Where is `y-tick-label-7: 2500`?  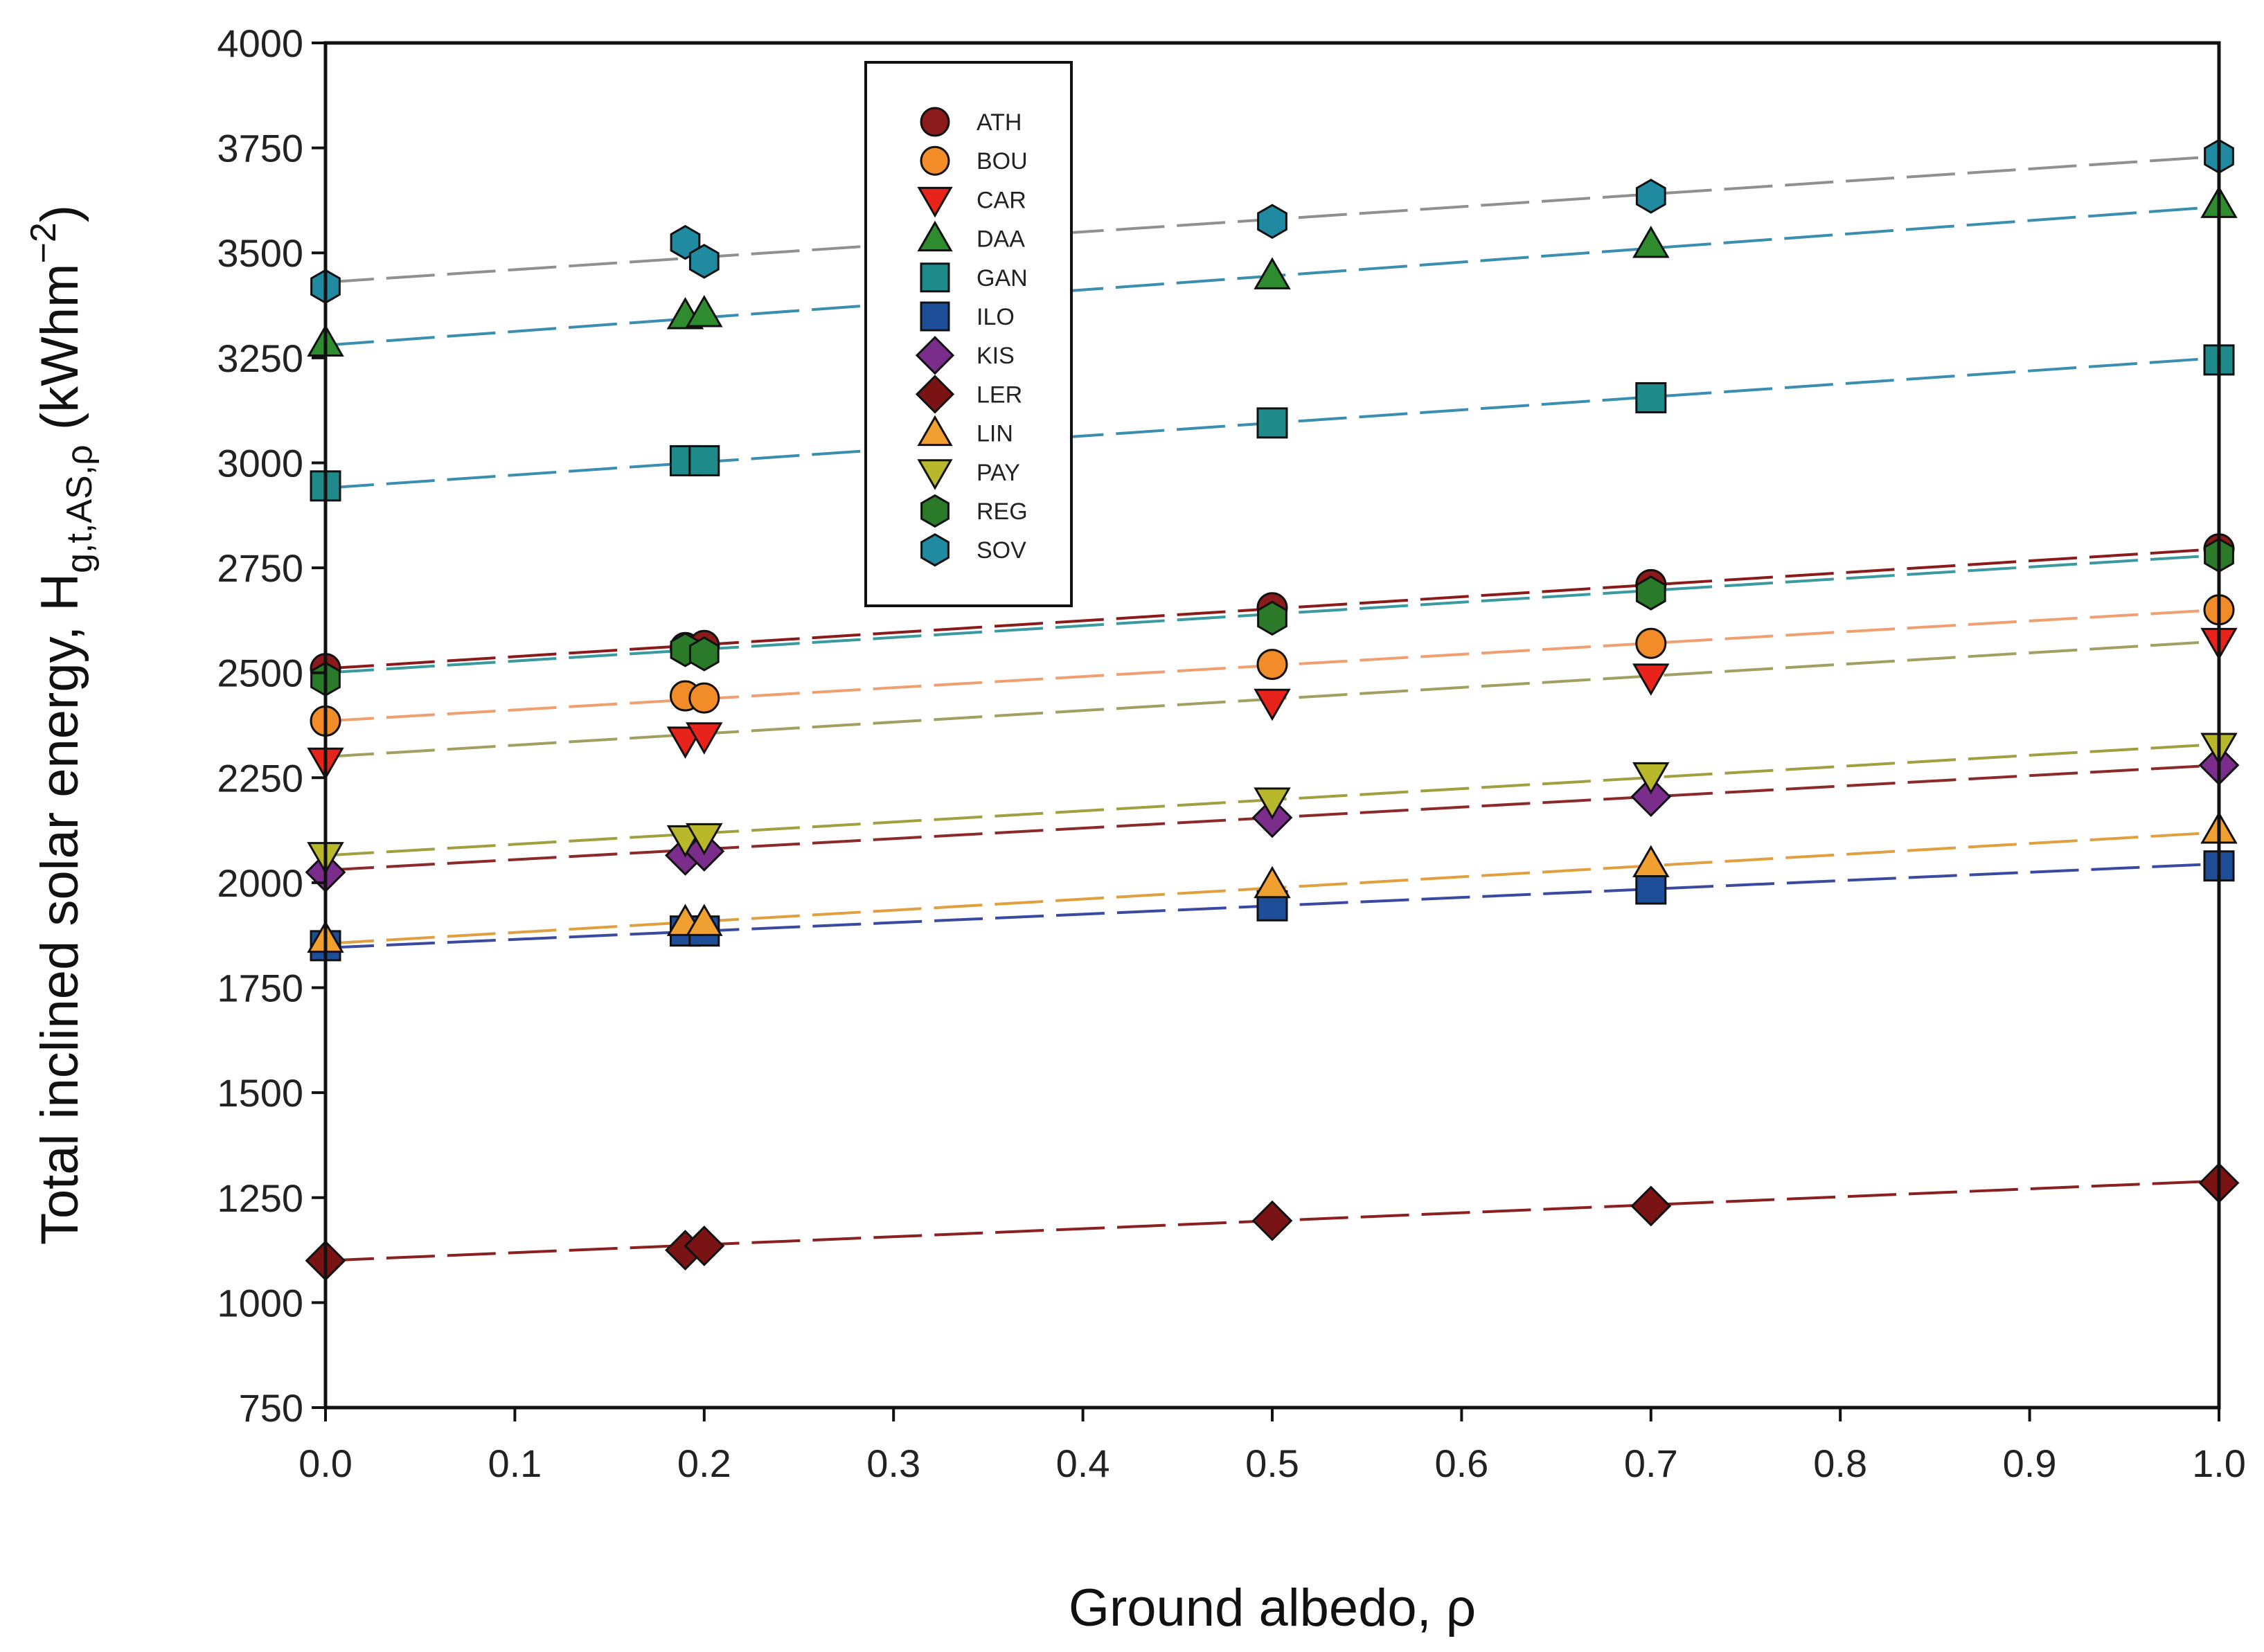 y-tick-label-7: 2500 is located at coordinates (260, 674).